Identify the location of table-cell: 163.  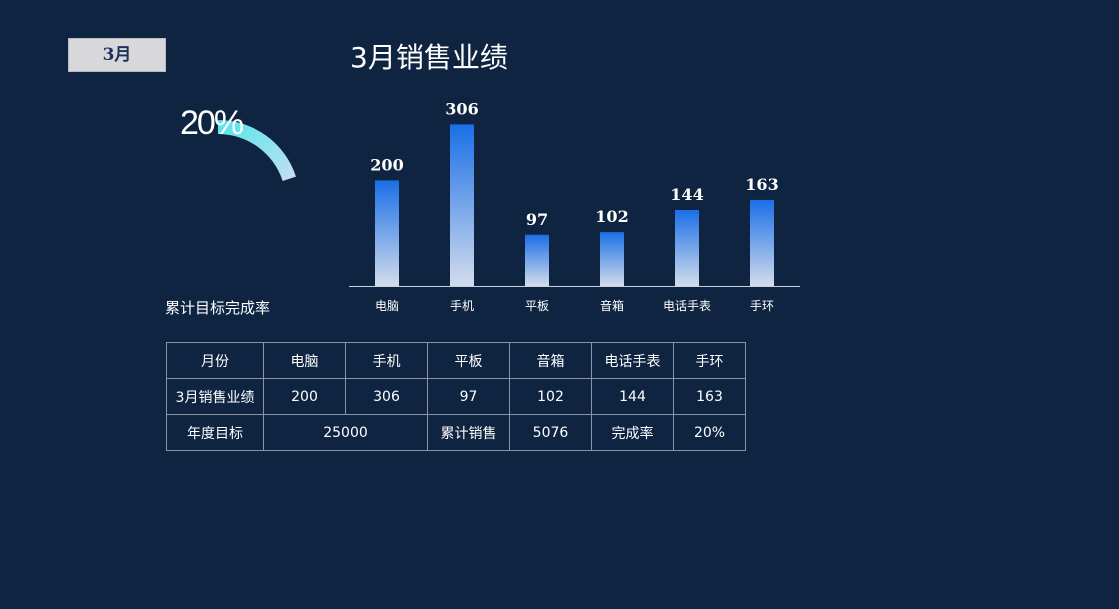
(709, 396).